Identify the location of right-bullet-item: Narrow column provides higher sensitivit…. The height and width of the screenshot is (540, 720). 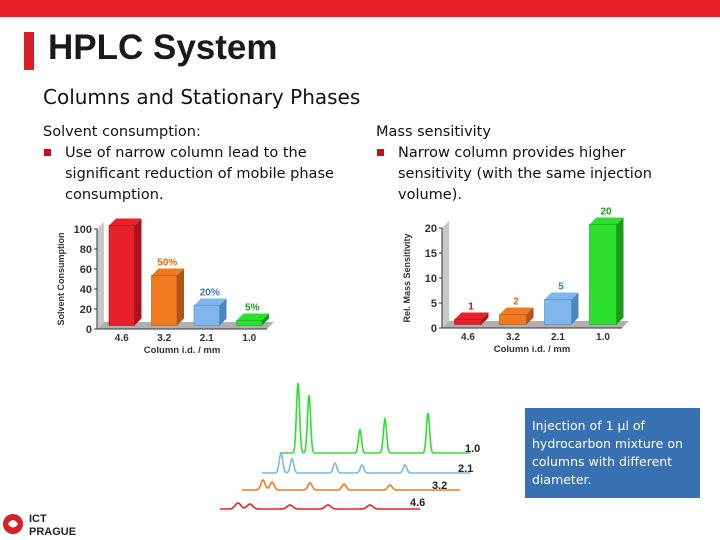
(521, 174).